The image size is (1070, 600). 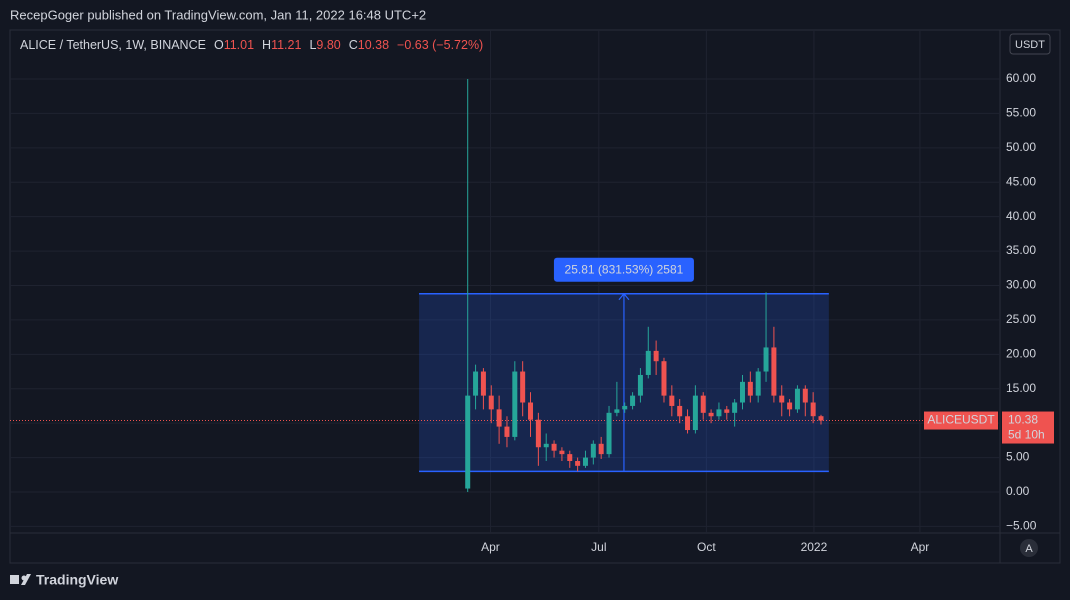 What do you see at coordinates (440, 45) in the screenshot?
I see `legend-change: −0.63 (−5.72%)` at bounding box center [440, 45].